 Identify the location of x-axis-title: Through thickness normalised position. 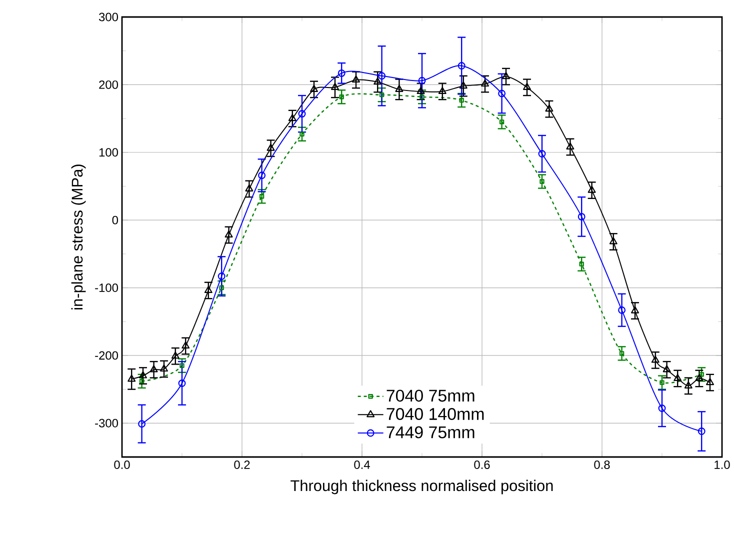
(421, 487).